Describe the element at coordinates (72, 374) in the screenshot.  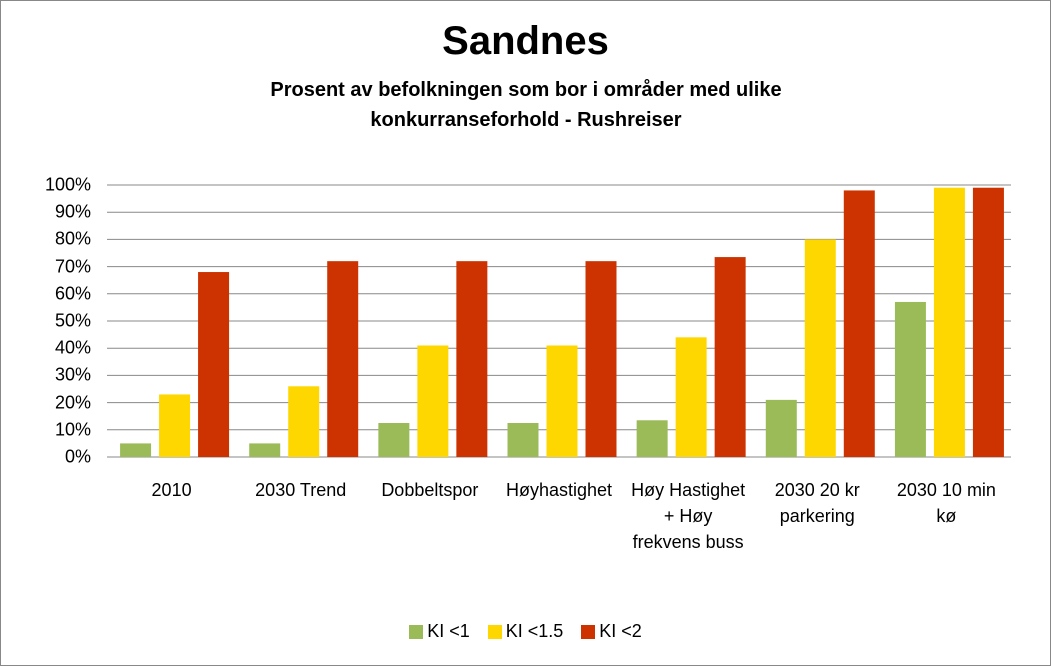
I see `y-tick-label: 30%` at that location.